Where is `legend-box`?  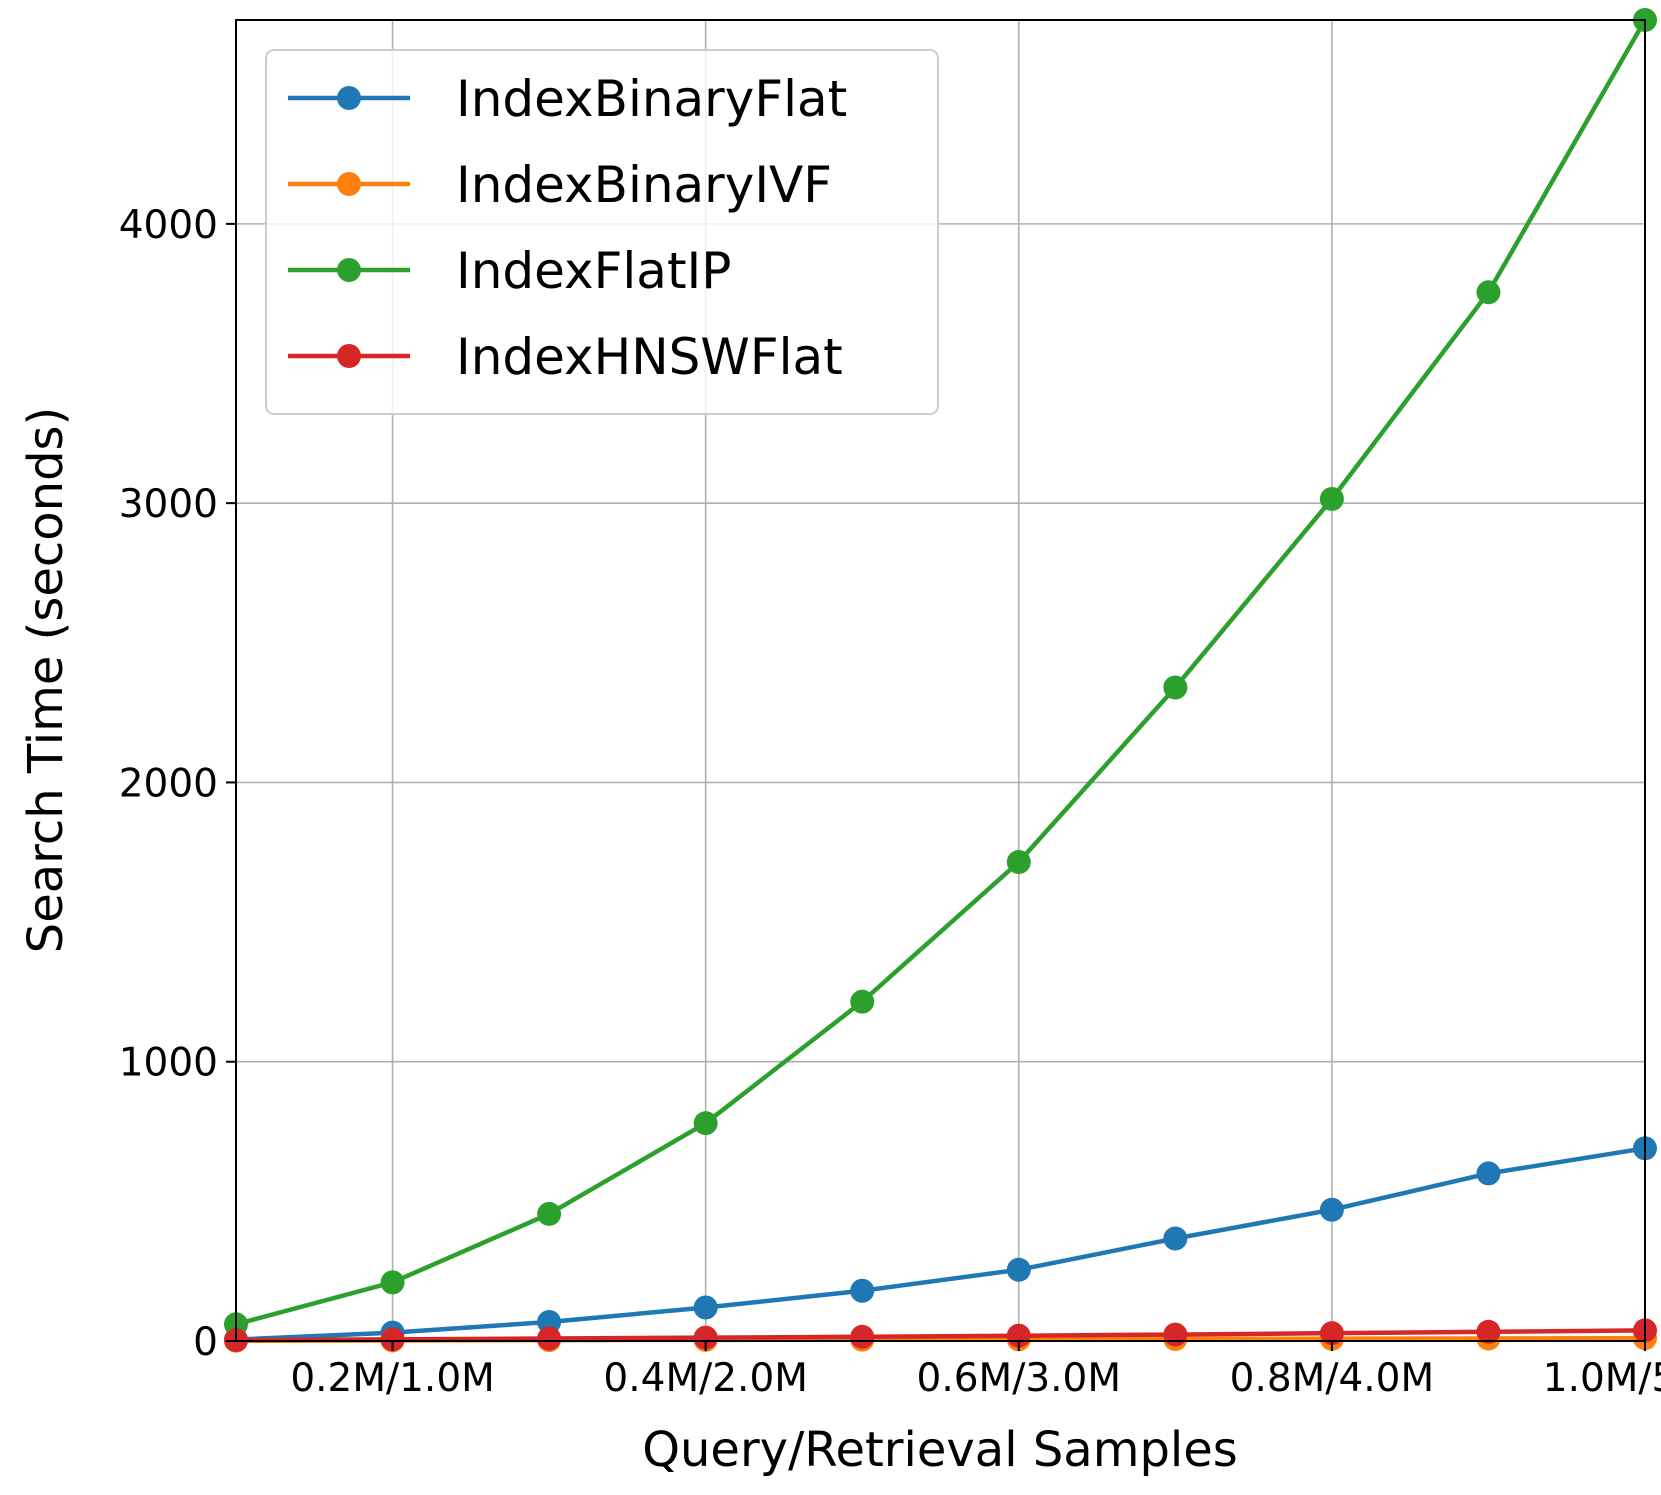
legend-box is located at coordinates (602, 232).